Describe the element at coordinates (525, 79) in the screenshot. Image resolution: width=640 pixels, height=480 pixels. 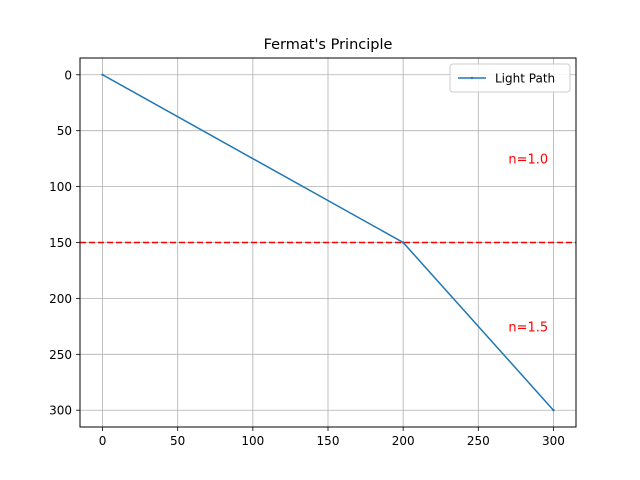
I see `legend-label: Light Path` at that location.